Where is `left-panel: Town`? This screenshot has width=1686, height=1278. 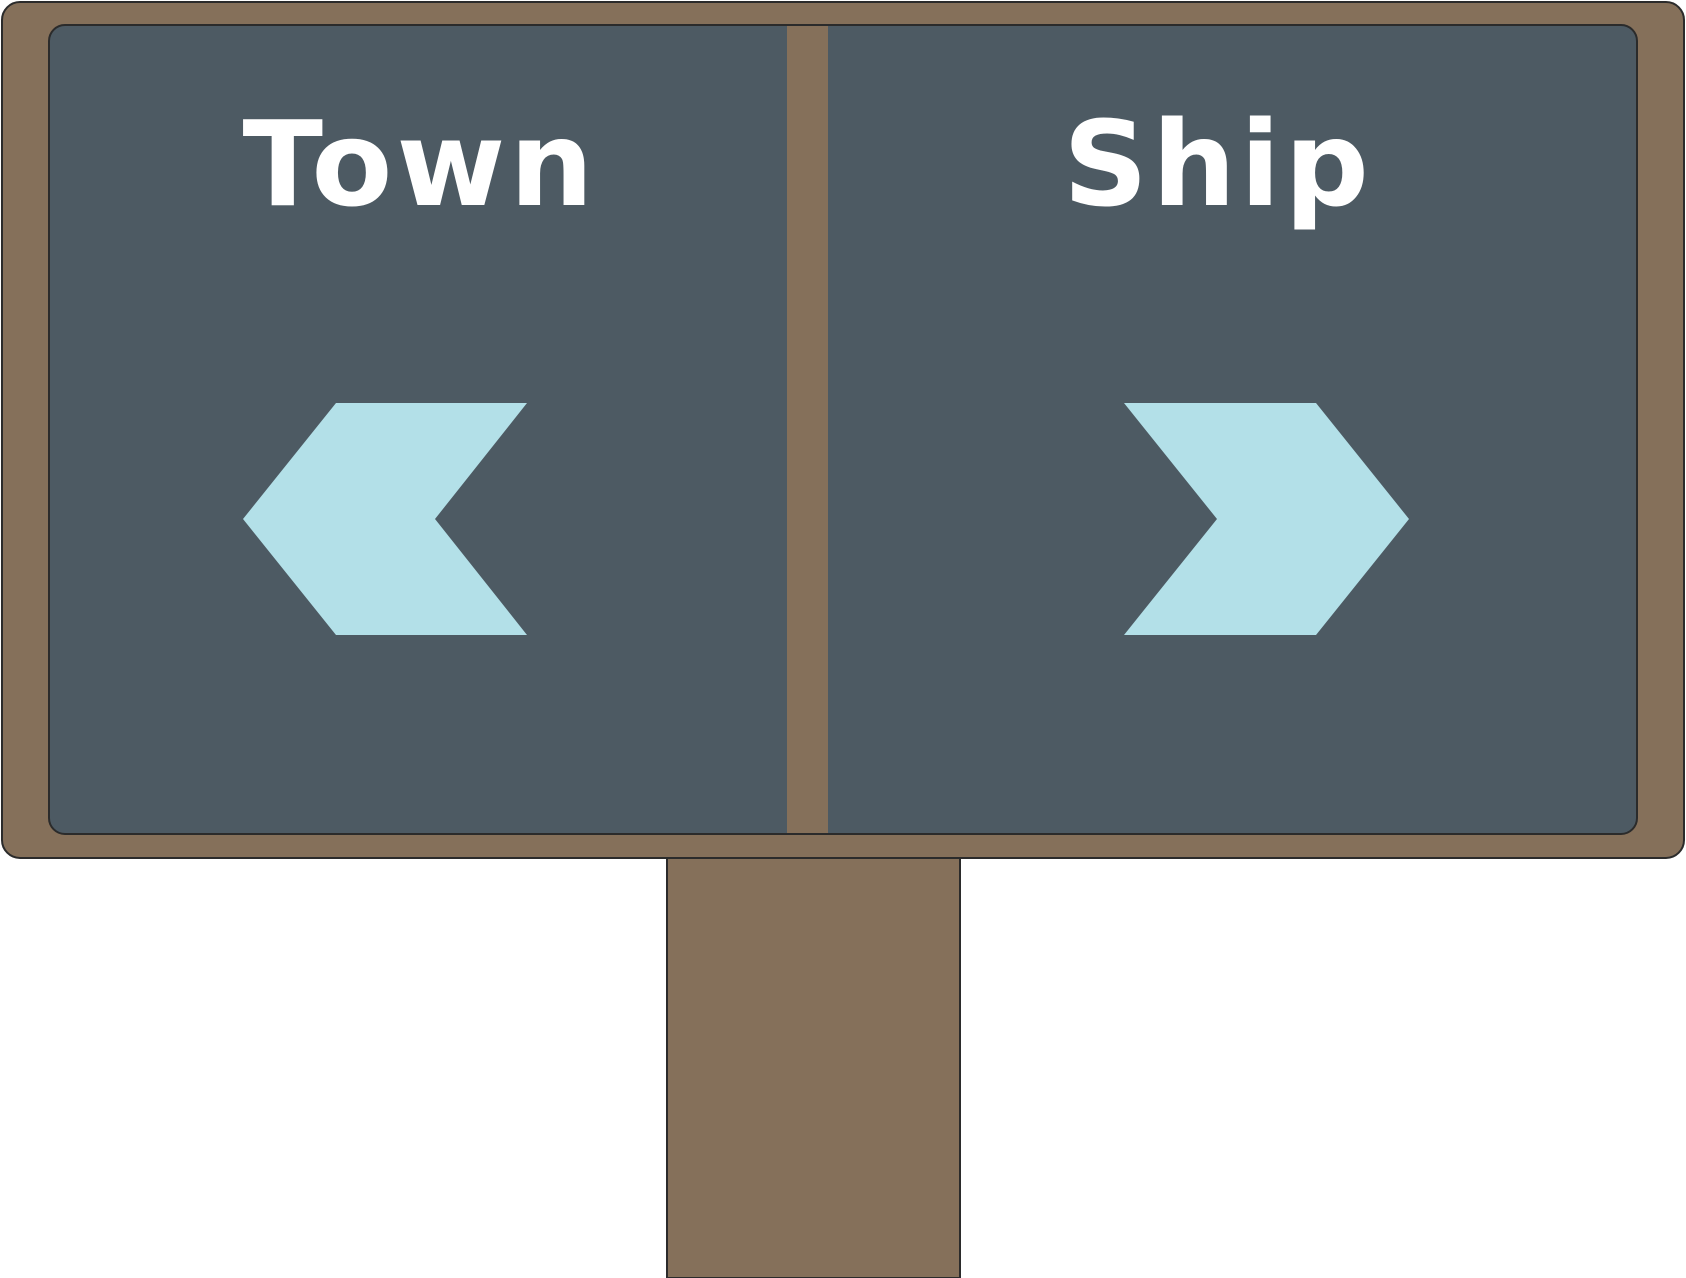 left-panel: Town is located at coordinates (420, 365).